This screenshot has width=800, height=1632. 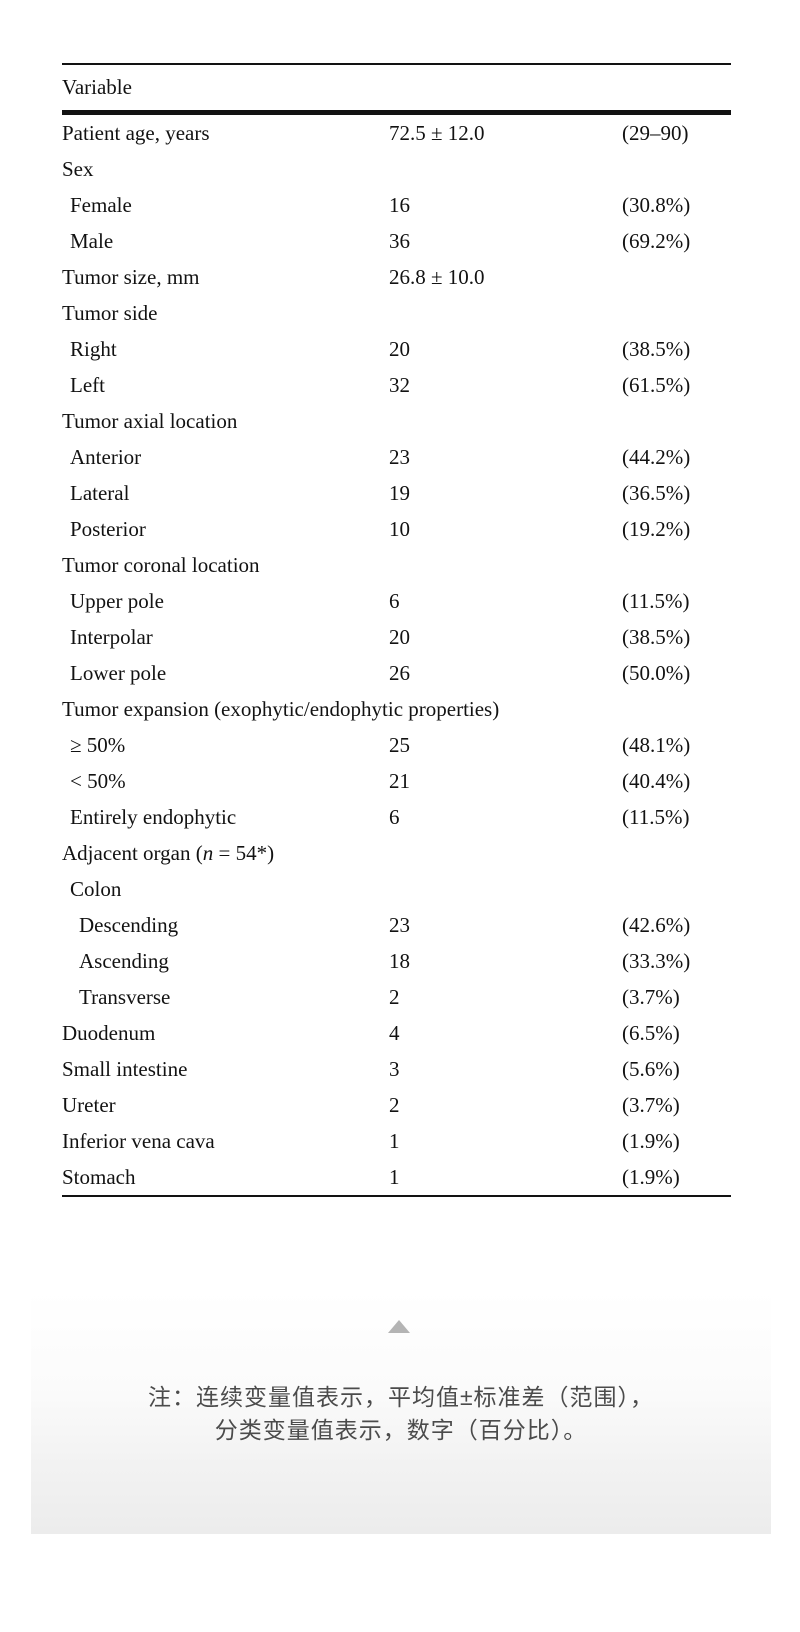 I want to click on row-label: Left, so click(x=87, y=385).